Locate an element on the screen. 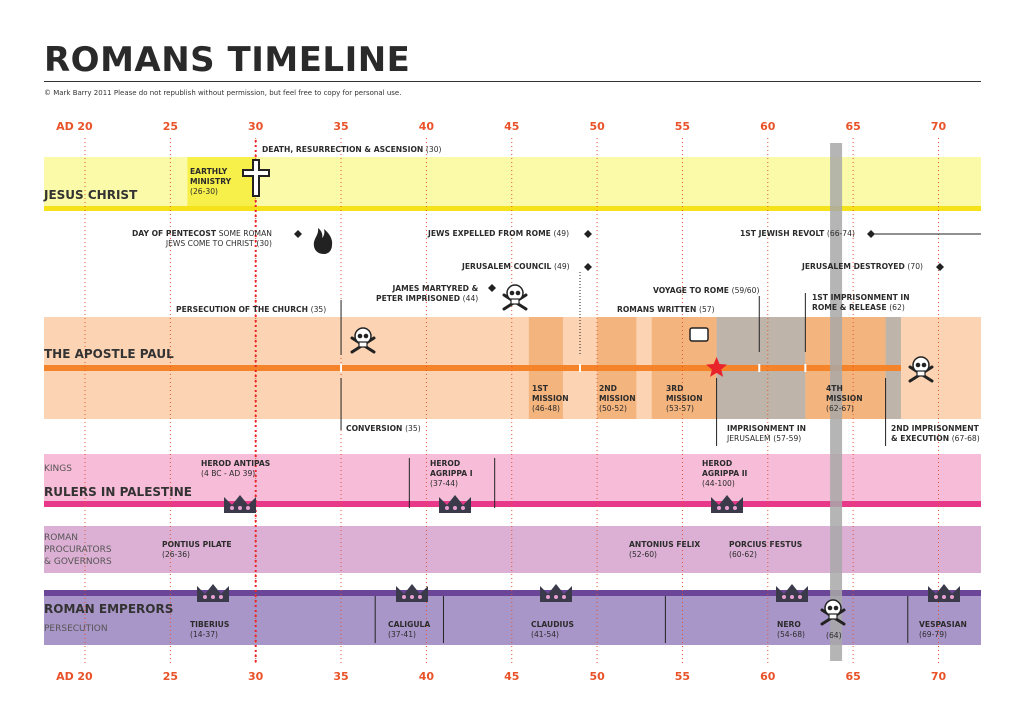  diamond-pentecost is located at coordinates (298, 234).